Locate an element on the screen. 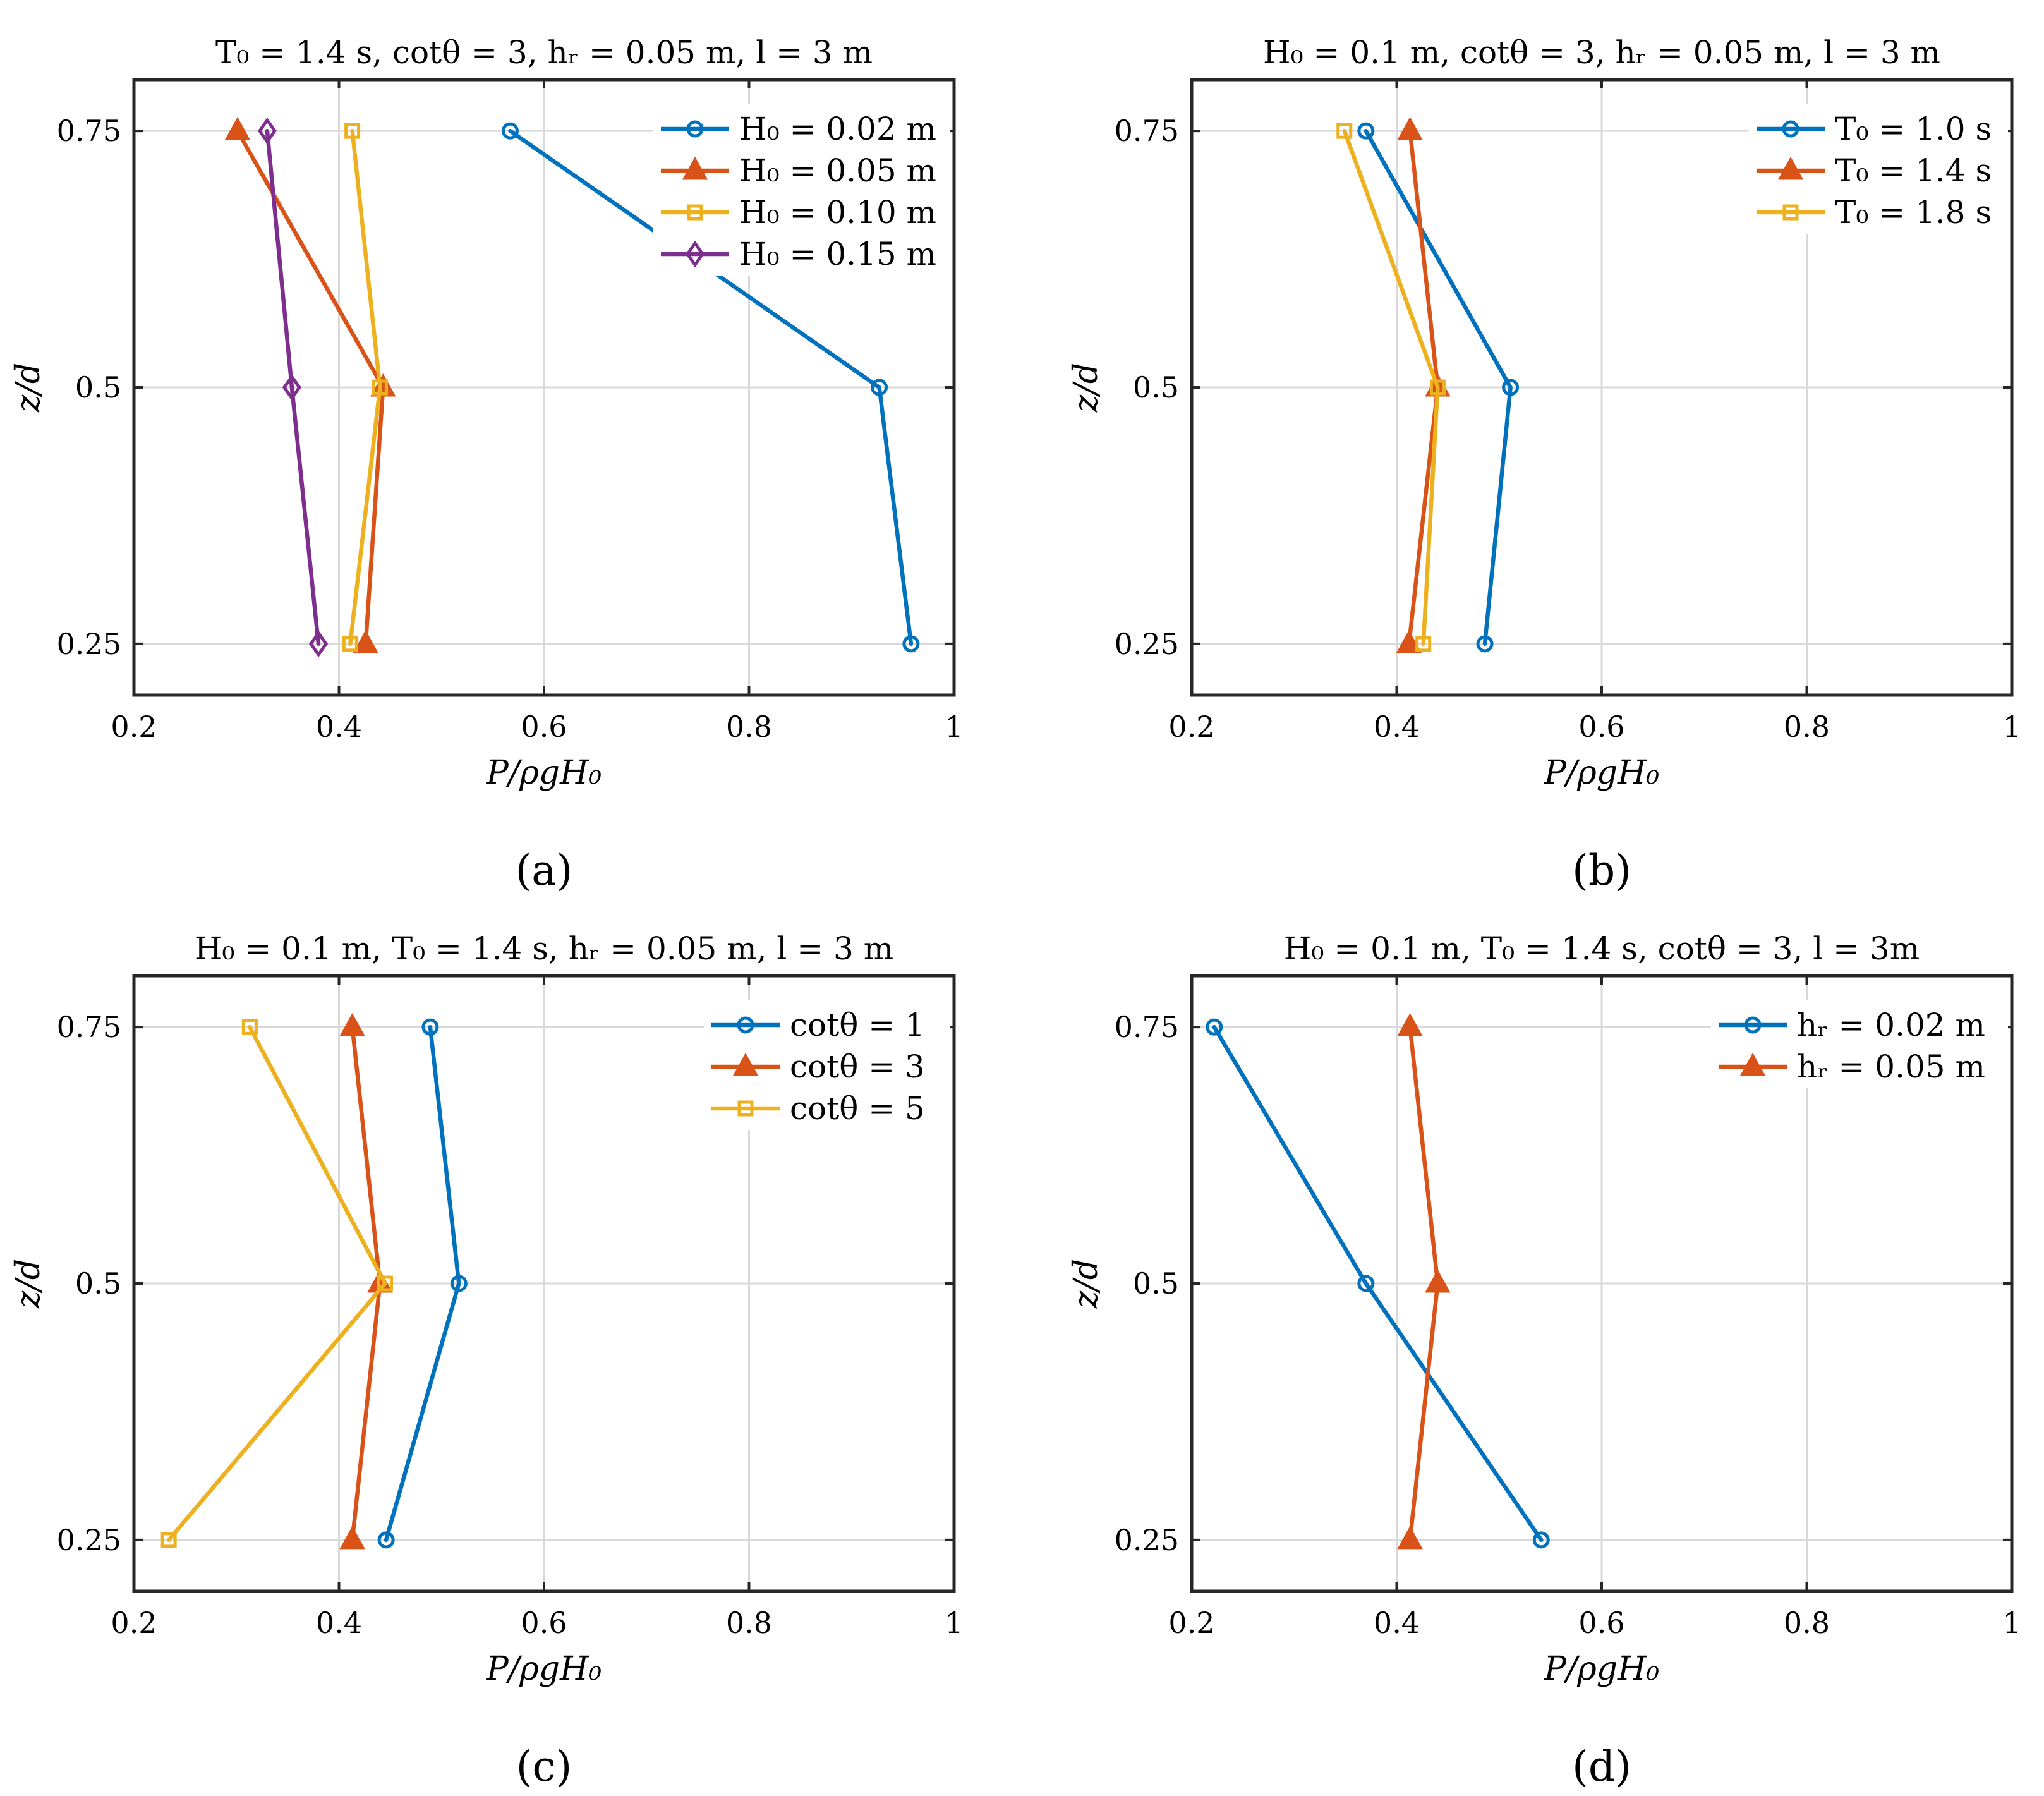 This screenshot has height=1796, width=2044. panel-caption: (b) is located at coordinates (1602, 870).